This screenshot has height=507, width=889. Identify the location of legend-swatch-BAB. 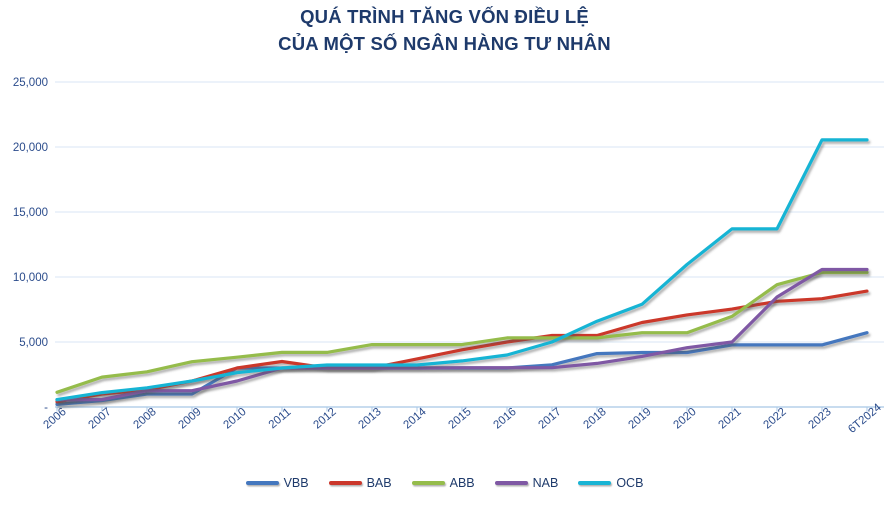
(345, 483).